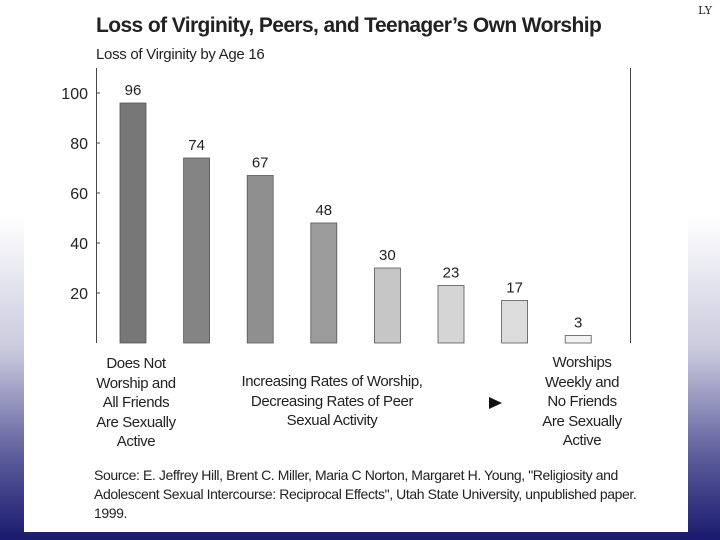  What do you see at coordinates (74, 94) in the screenshot?
I see `y-tick-label: 100` at bounding box center [74, 94].